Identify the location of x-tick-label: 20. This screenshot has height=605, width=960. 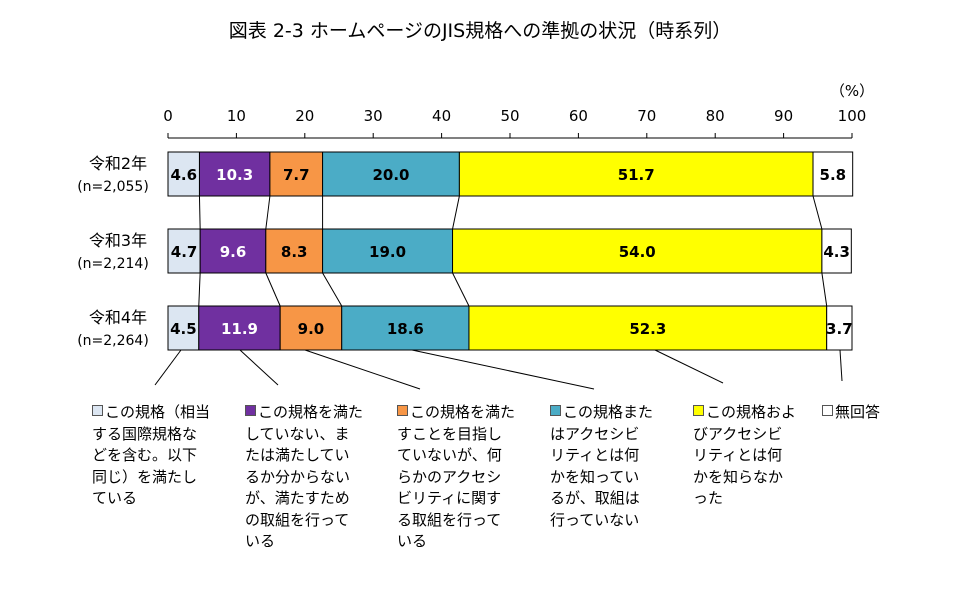
(304, 116).